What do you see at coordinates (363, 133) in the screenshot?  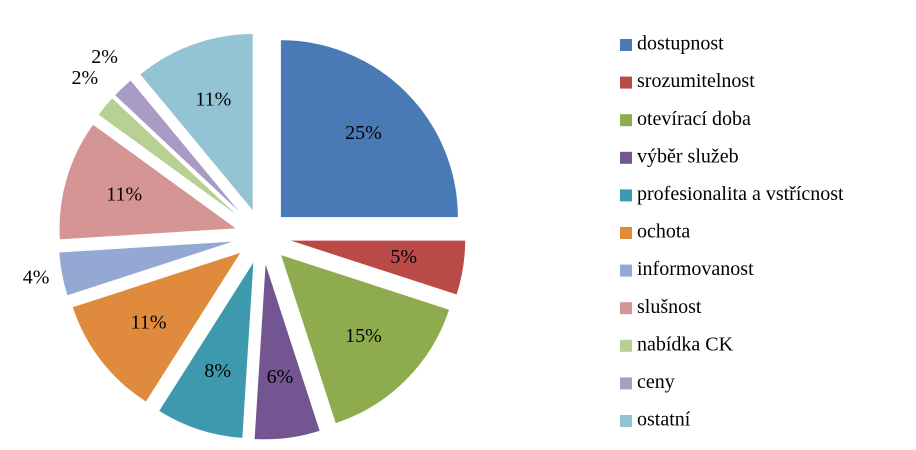 I see `data-label: 25%` at bounding box center [363, 133].